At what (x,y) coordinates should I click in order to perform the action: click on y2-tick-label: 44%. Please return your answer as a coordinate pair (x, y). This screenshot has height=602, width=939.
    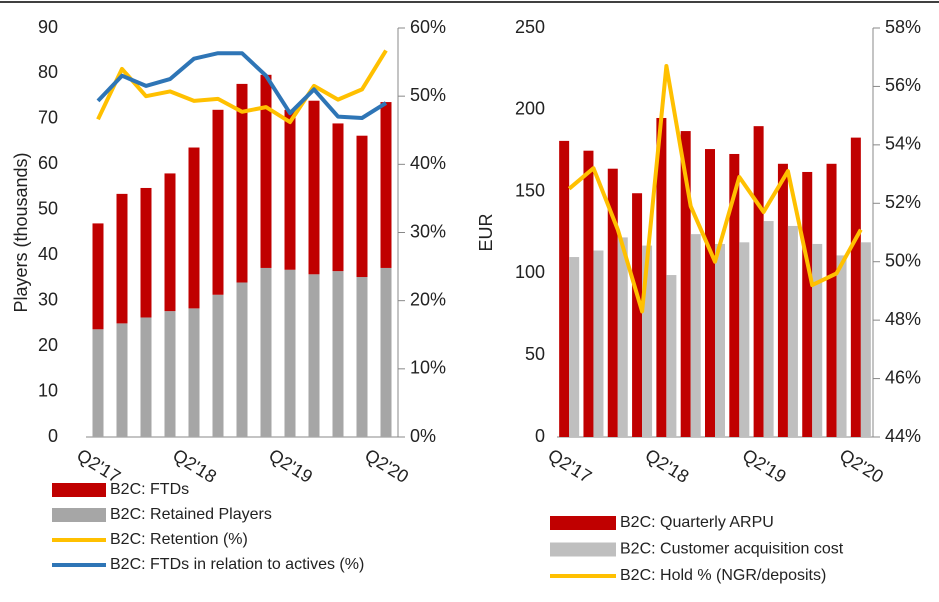
    Looking at the image, I should click on (903, 436).